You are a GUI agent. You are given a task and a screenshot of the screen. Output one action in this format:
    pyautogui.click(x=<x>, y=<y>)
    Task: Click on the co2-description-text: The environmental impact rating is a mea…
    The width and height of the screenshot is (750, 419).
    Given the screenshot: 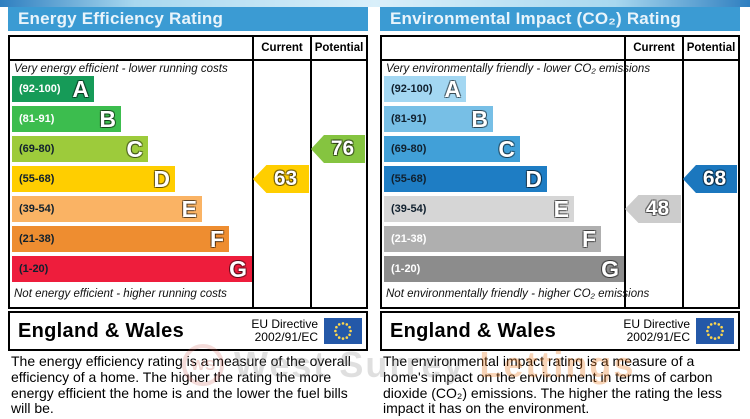 What is the action you would take?
    pyautogui.click(x=553, y=385)
    